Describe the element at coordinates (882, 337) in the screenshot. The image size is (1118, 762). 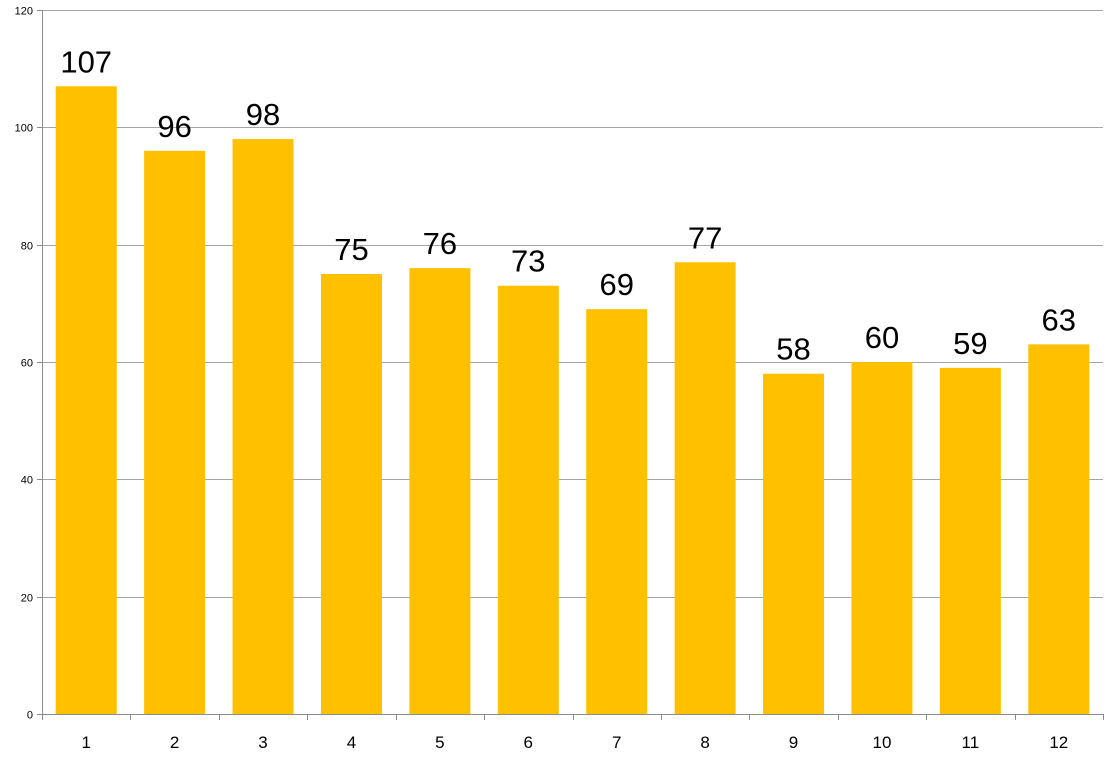
I see `data-label: 60` at that location.